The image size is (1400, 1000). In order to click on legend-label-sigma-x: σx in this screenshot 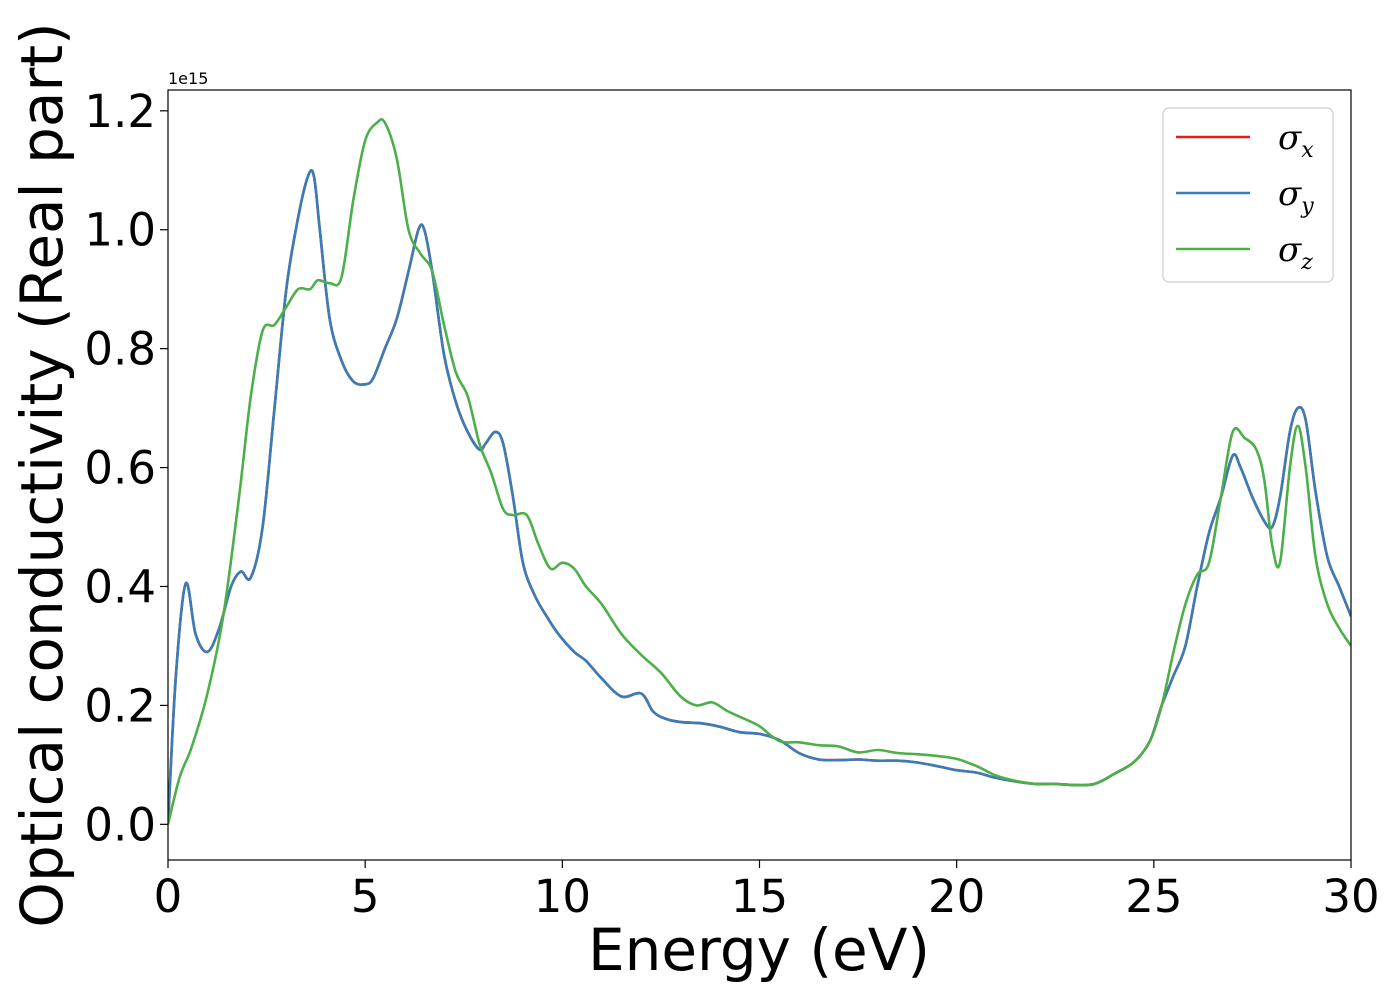, I will do `click(1296, 140)`.